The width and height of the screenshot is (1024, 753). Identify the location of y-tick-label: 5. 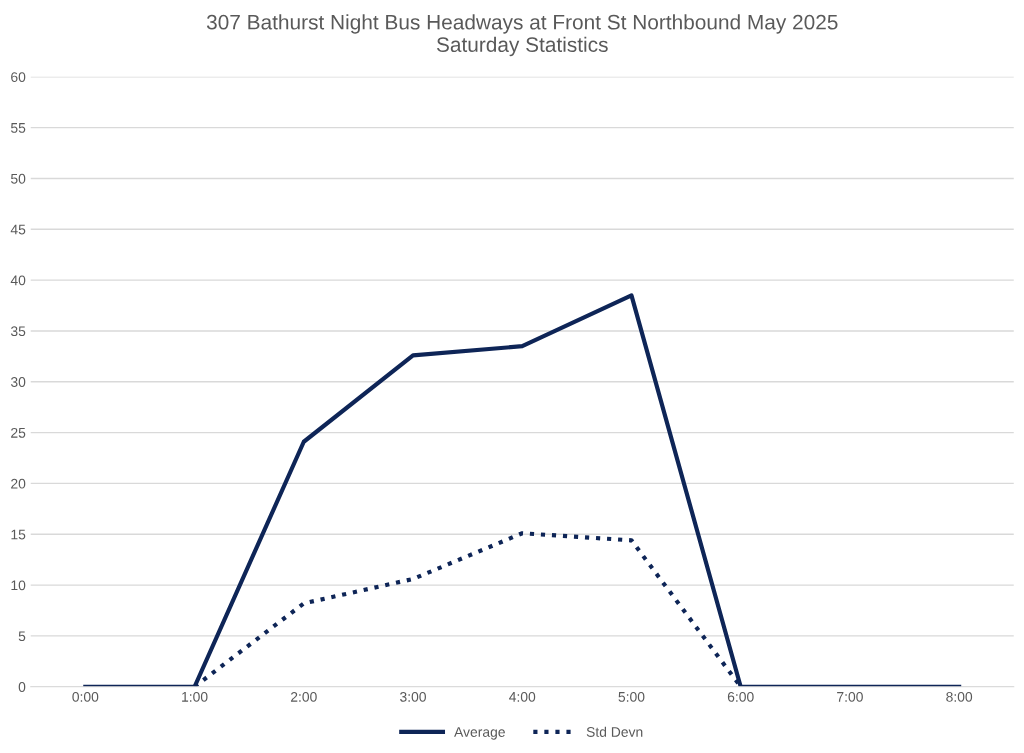
(22, 636).